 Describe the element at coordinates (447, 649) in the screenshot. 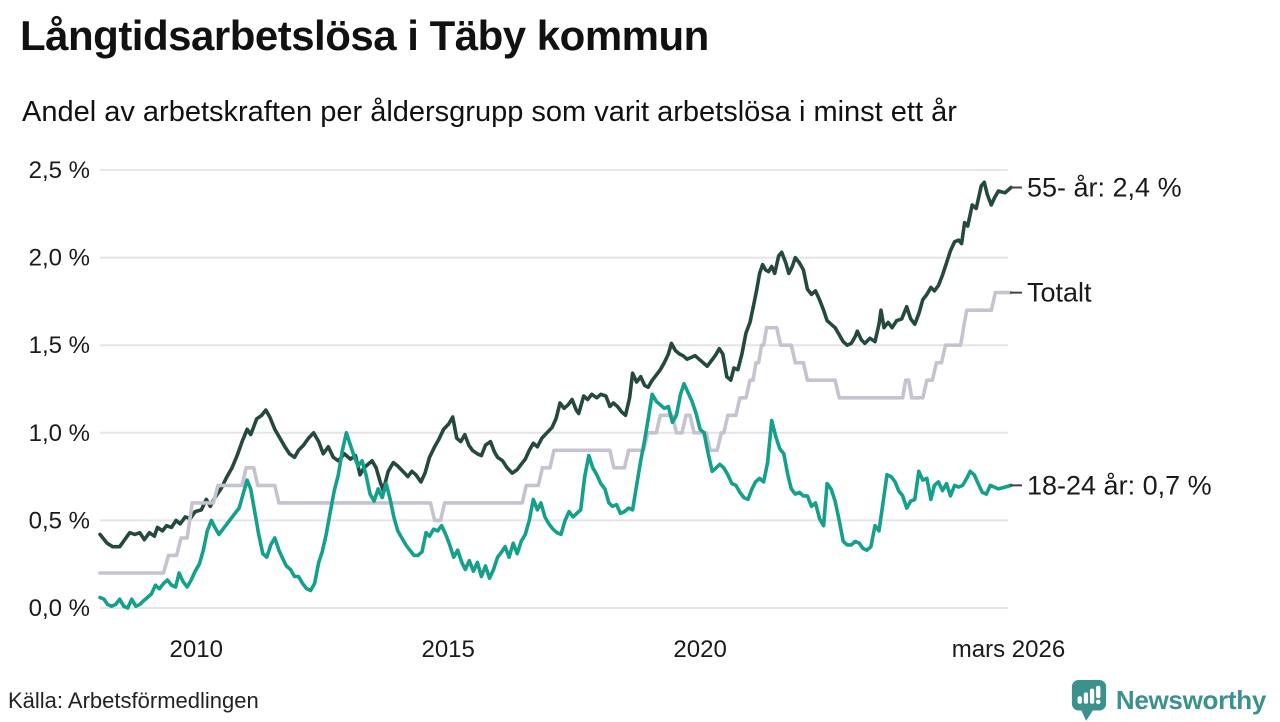

I see `x-tick-label: 2015` at that location.